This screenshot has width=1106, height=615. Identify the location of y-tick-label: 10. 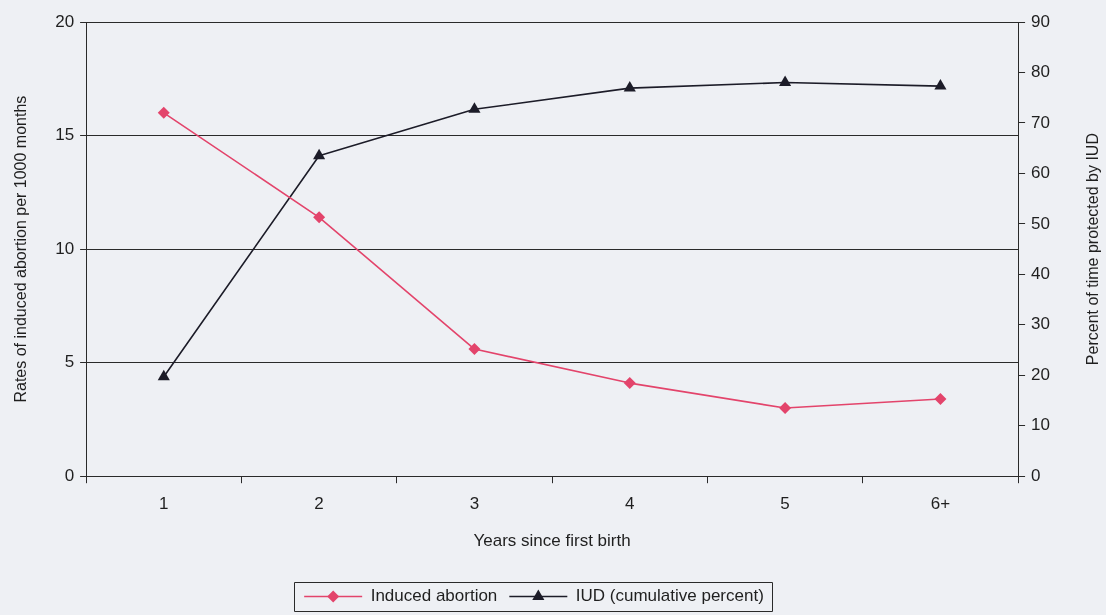
(65, 248).